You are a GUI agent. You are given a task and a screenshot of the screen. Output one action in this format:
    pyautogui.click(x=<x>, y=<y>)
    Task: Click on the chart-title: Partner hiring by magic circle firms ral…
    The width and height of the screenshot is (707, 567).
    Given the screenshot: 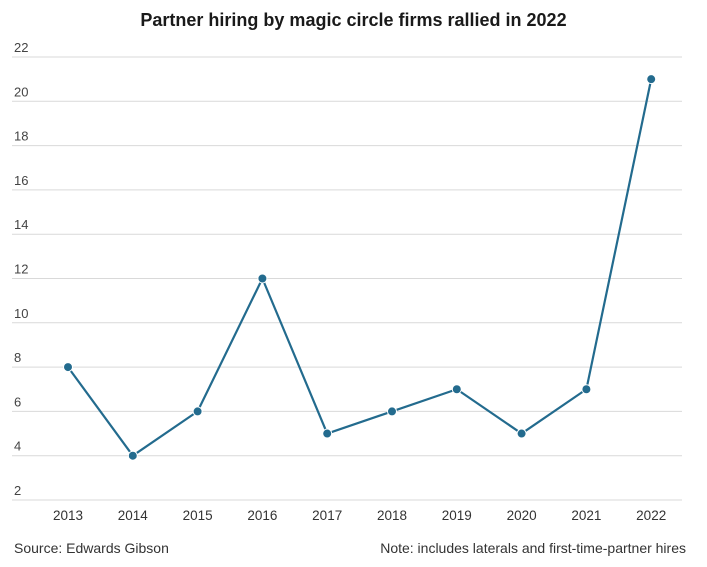 What is the action you would take?
    pyautogui.click(x=353, y=20)
    